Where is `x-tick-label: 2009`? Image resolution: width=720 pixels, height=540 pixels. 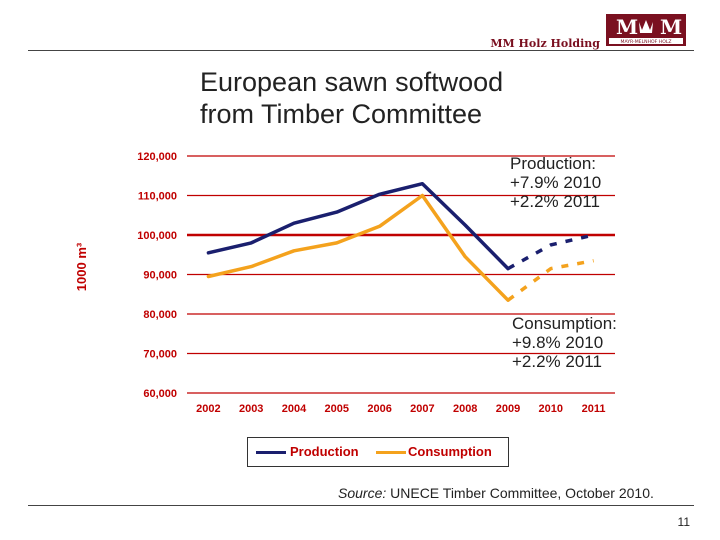 x-tick-label: 2009 is located at coordinates (508, 409).